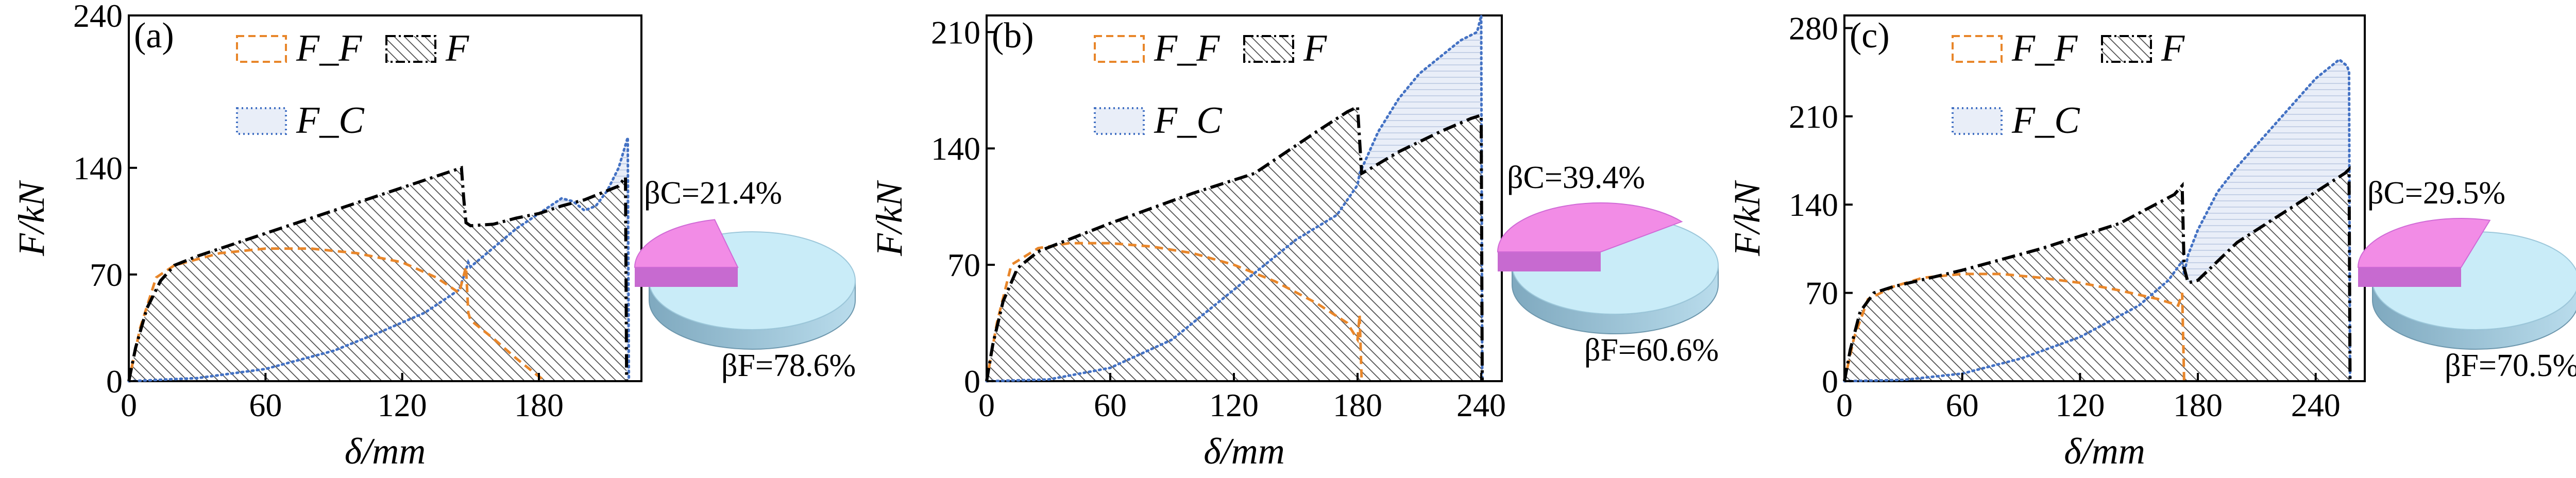 The image size is (2576, 478). What do you see at coordinates (745, 279) in the screenshot?
I see `pie-chart: βC=21.4% βF=78.6%` at bounding box center [745, 279].